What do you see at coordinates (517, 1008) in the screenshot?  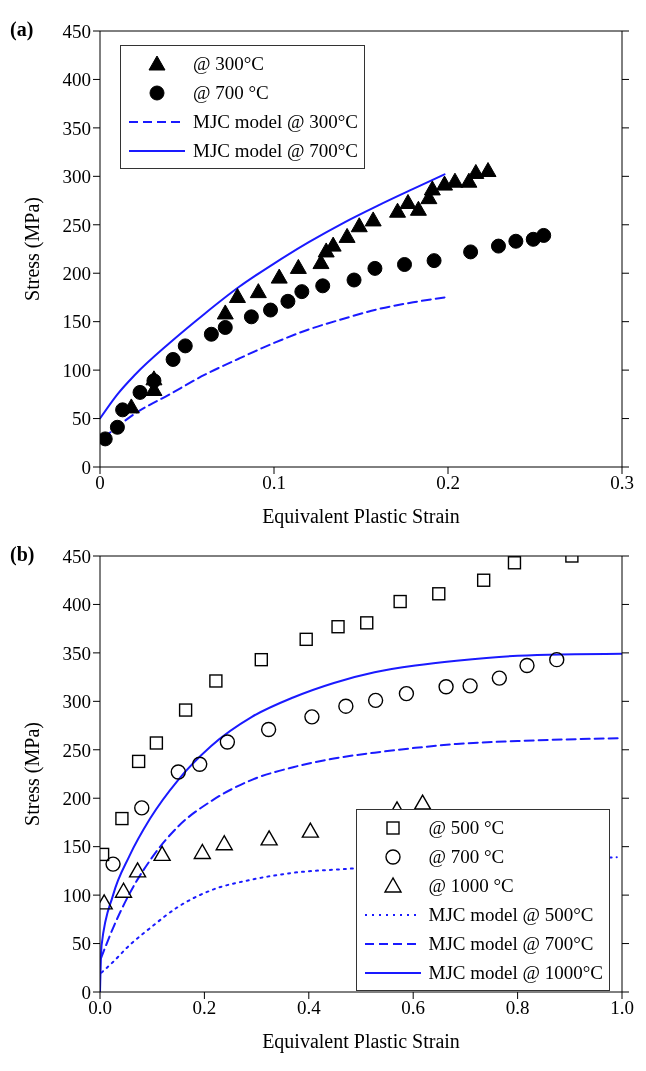 I see `x-tick-label: 0.8` at bounding box center [517, 1008].